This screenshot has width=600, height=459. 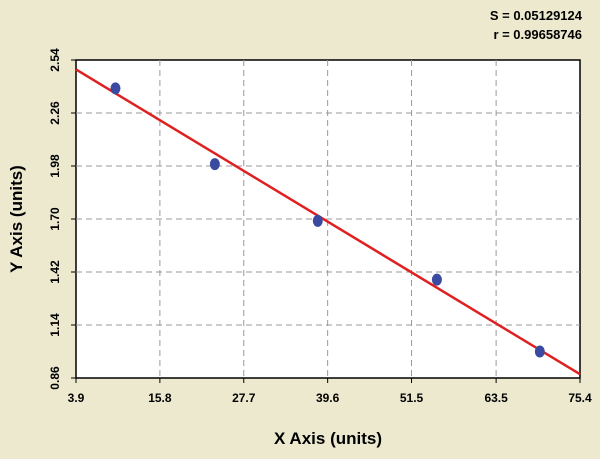 What do you see at coordinates (412, 398) in the screenshot?
I see `x-tick-label: 51.5` at bounding box center [412, 398].